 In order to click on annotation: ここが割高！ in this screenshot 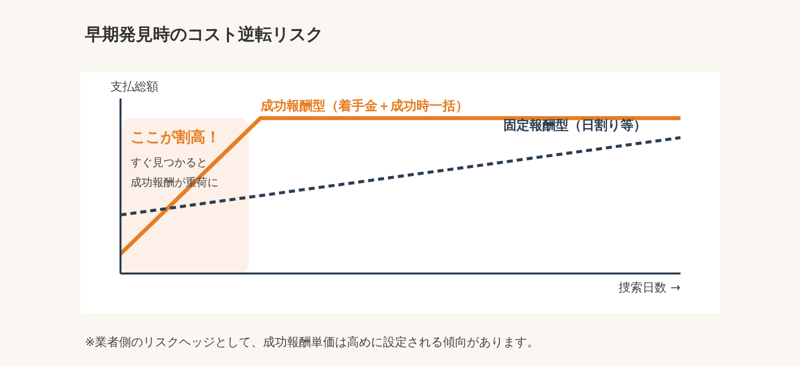, I will do `click(175, 137)`.